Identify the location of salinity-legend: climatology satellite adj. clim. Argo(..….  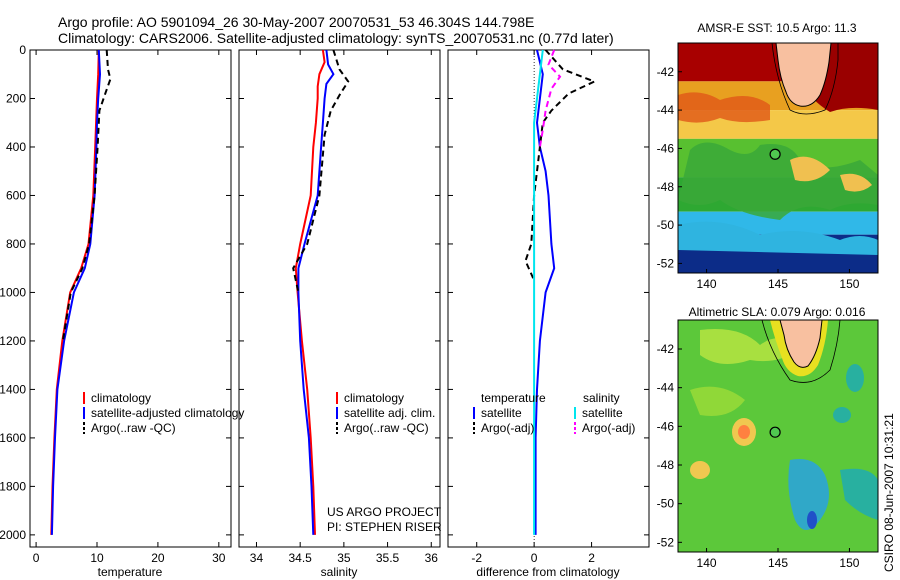
(385, 413).